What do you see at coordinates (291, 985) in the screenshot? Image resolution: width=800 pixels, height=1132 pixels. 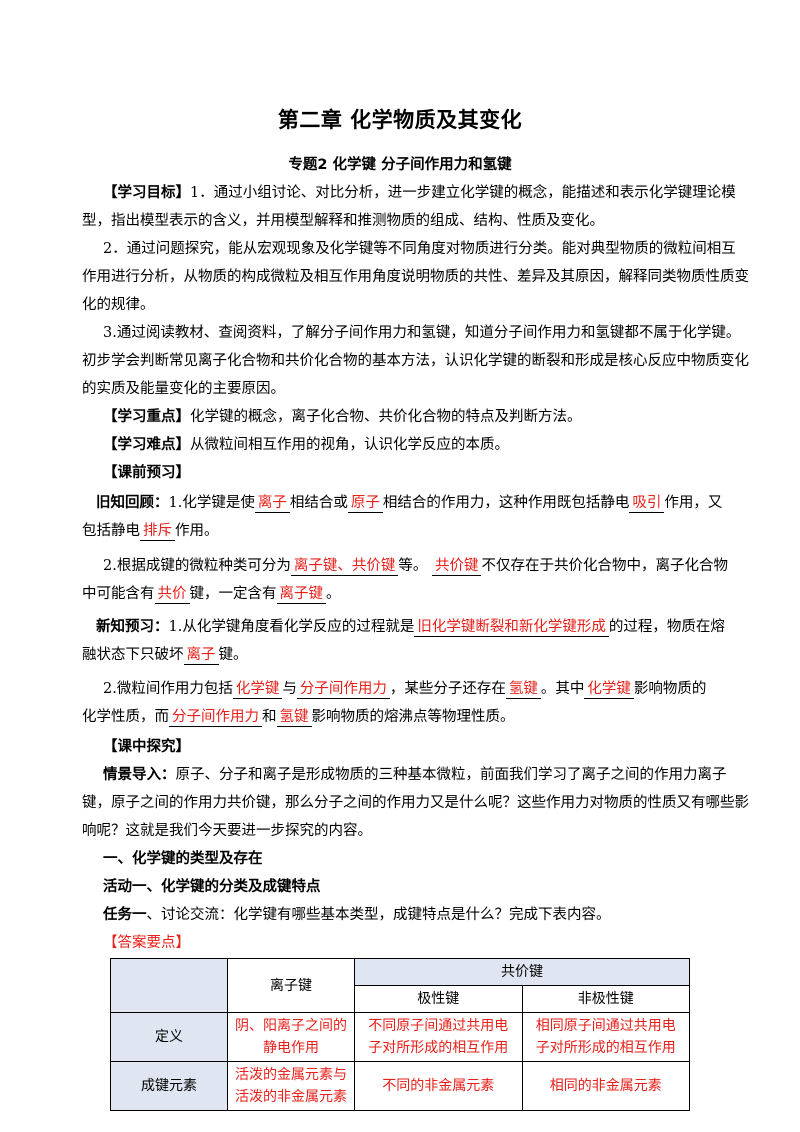 I see `header-ionic: 离子键` at bounding box center [291, 985].